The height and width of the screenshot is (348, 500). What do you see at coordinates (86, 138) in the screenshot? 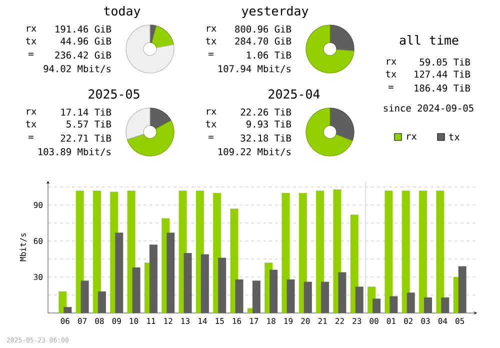
I see `text: 22.71 TiB` at bounding box center [86, 138].